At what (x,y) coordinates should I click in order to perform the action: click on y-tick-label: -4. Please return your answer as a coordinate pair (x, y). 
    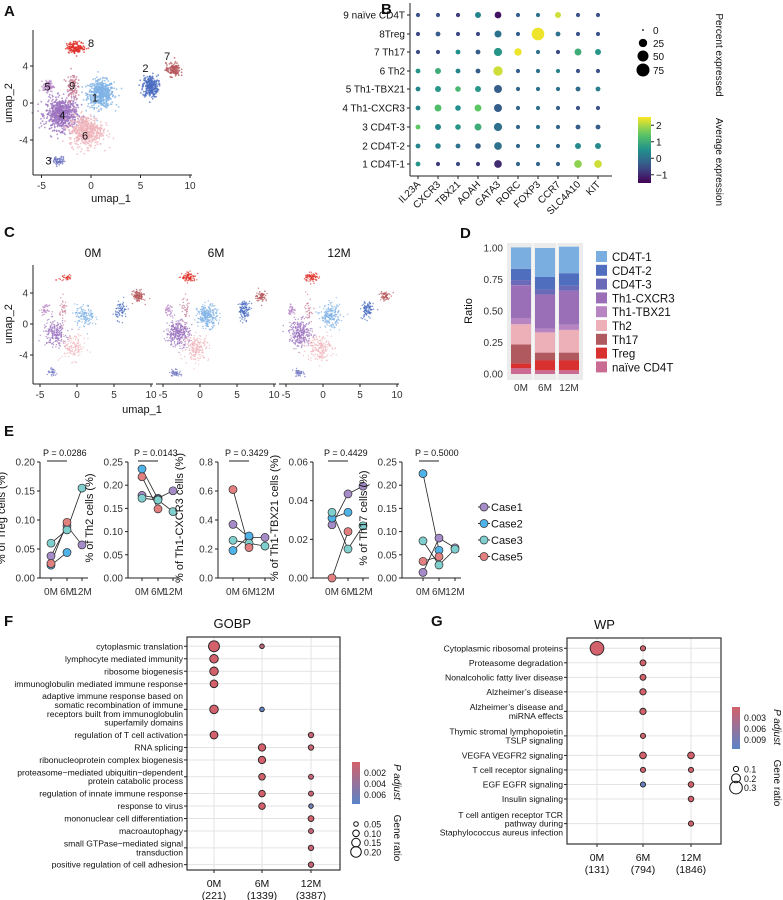
    Looking at the image, I should click on (23, 356).